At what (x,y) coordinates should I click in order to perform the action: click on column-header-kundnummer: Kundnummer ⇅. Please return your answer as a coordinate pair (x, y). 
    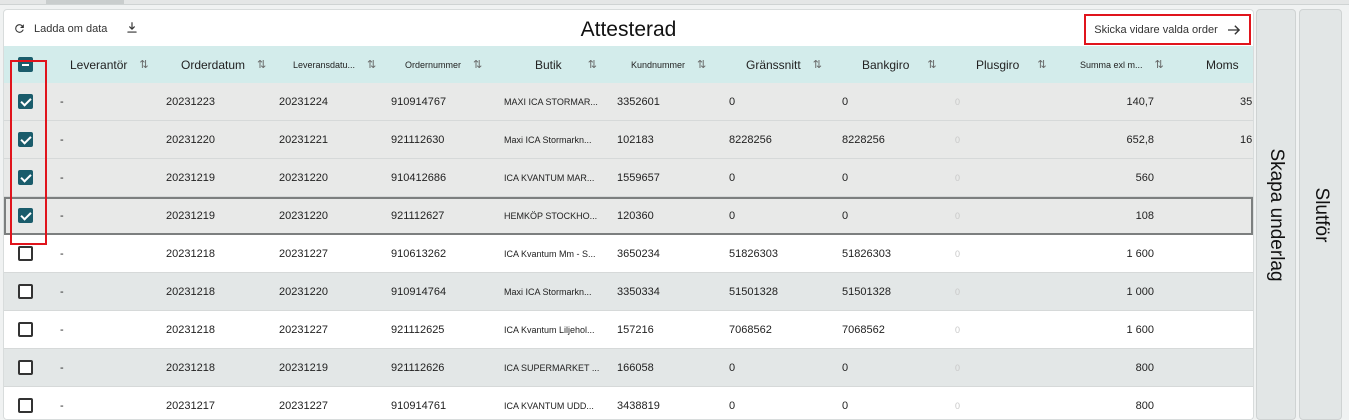
    Looking at the image, I should click on (669, 65).